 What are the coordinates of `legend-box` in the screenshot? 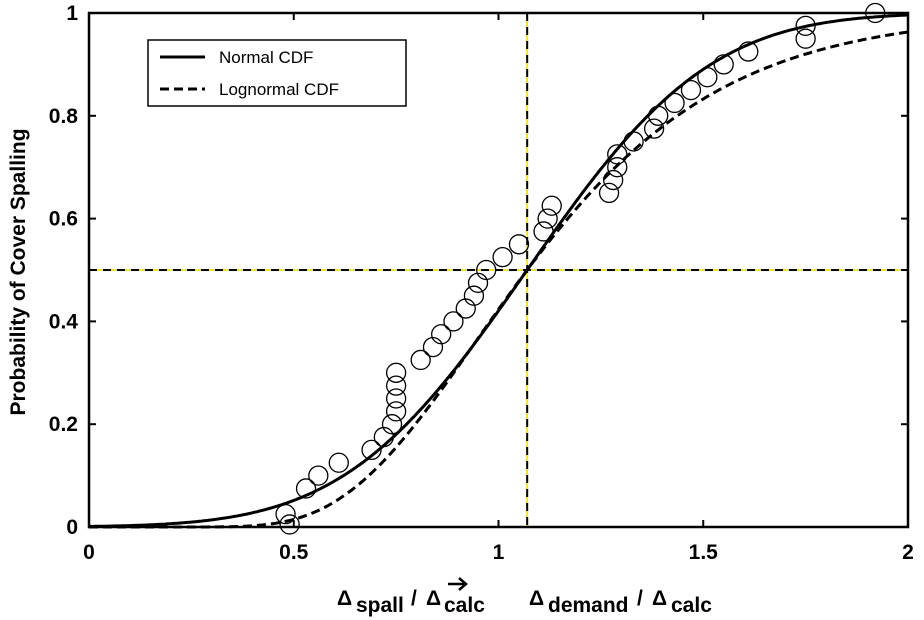 It's located at (277, 73).